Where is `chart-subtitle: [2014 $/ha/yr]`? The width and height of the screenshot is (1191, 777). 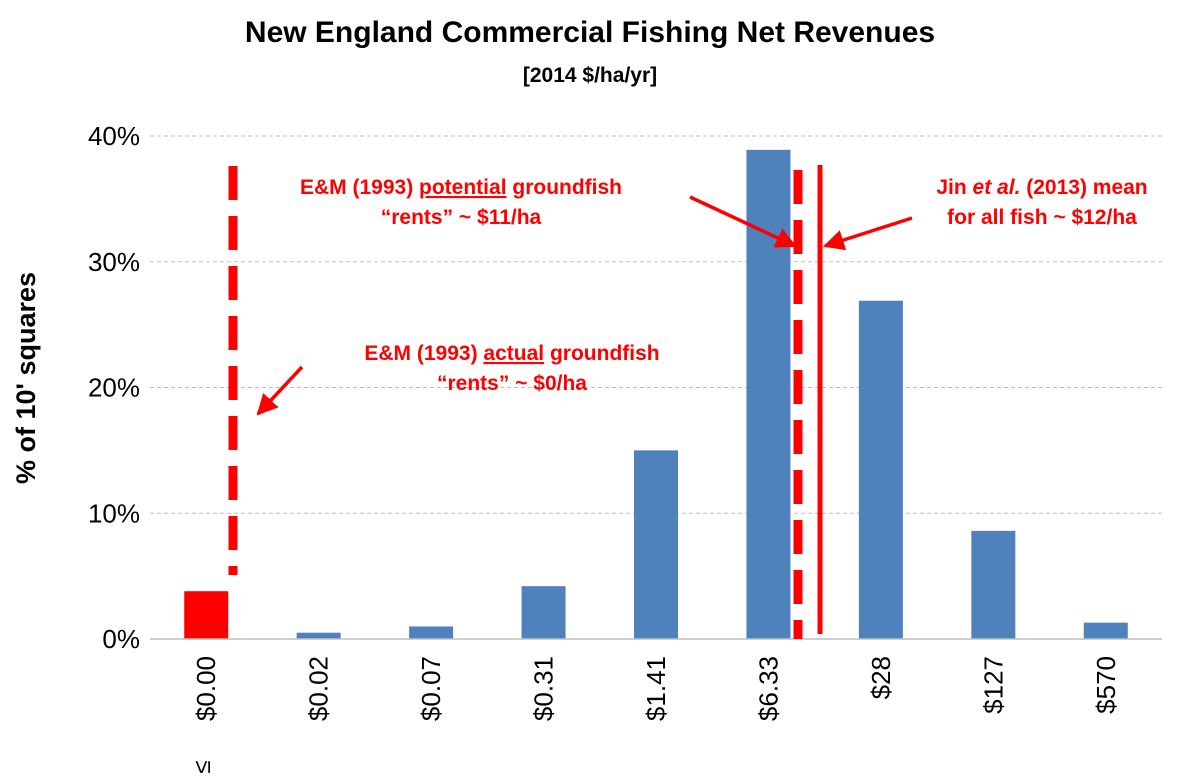 chart-subtitle: [2014 $/ha/yr] is located at coordinates (590, 75).